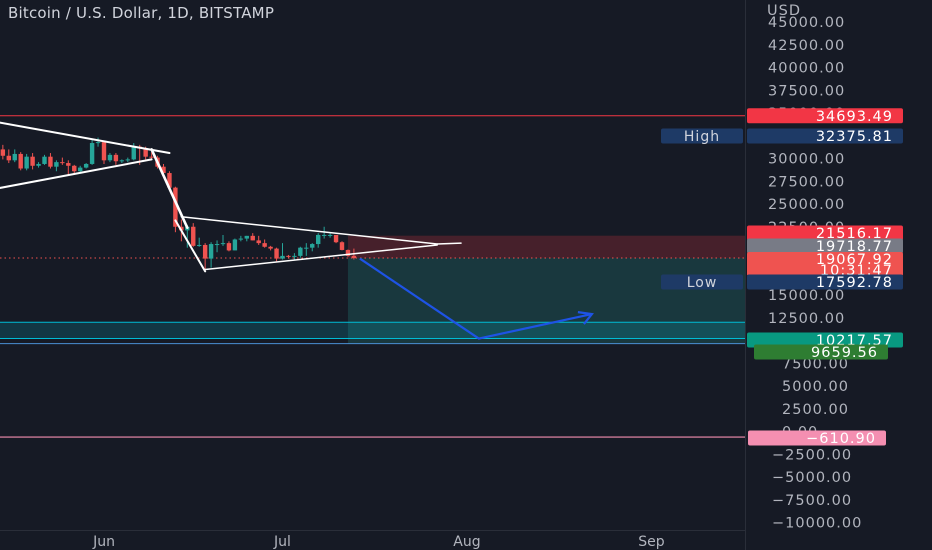  I want to click on y-tick-label: 2500.00, so click(815, 410).